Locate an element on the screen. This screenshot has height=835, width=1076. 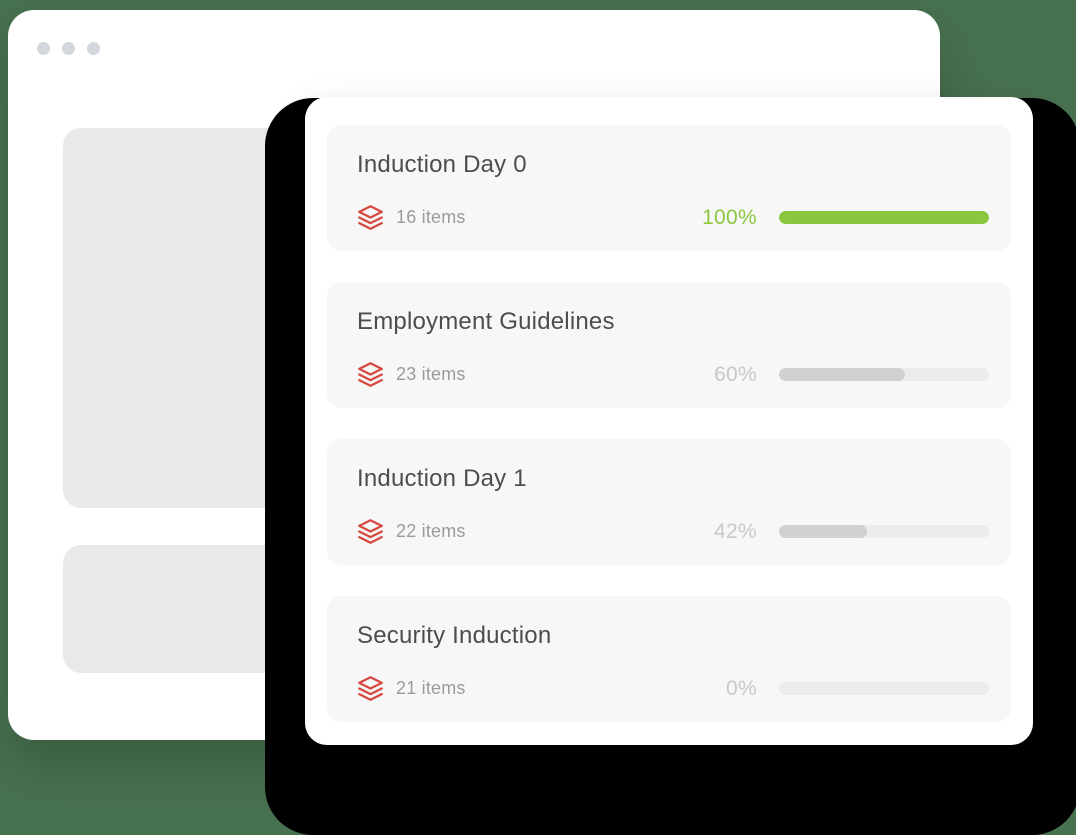
course-title: Security Induction is located at coordinates (454, 635).